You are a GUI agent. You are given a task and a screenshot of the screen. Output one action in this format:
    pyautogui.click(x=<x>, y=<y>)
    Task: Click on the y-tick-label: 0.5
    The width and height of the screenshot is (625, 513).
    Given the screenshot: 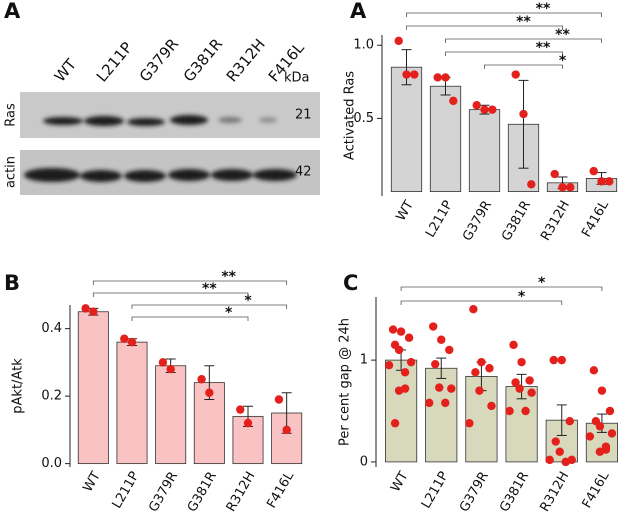 What is the action you would take?
    pyautogui.click(x=363, y=118)
    